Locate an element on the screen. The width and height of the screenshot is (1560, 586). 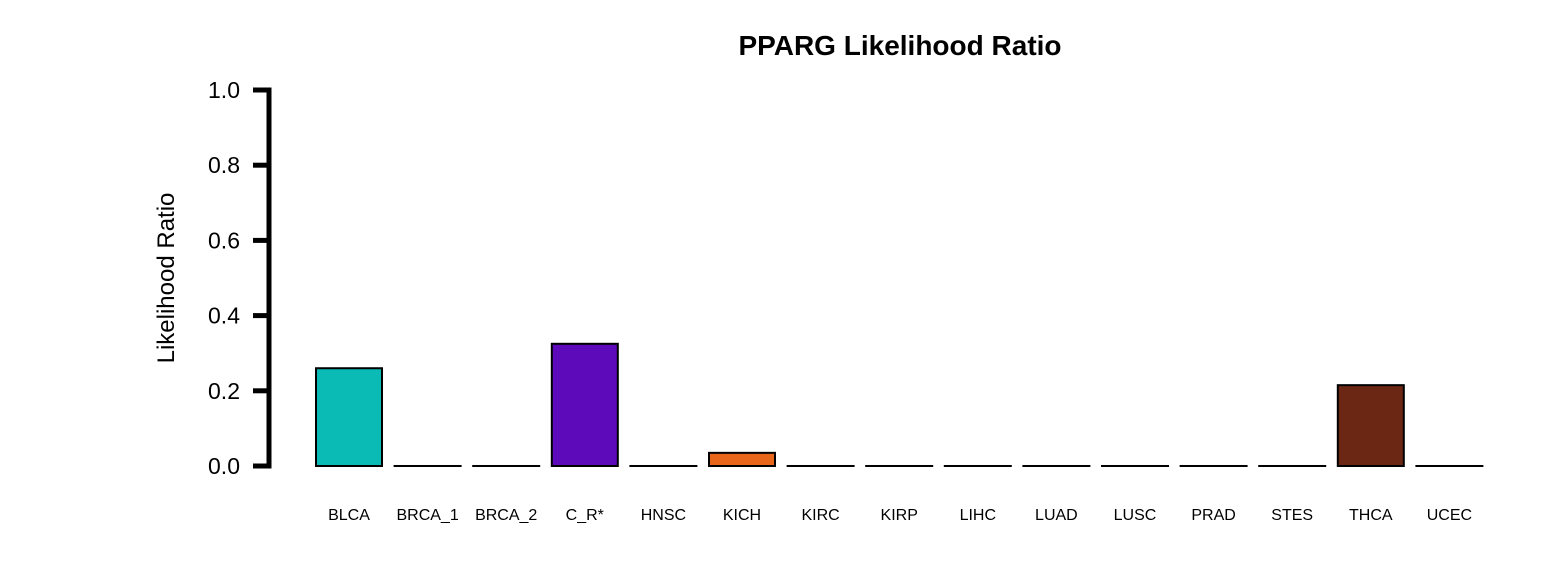
x-tick-label: C_R* is located at coordinates (585, 515).